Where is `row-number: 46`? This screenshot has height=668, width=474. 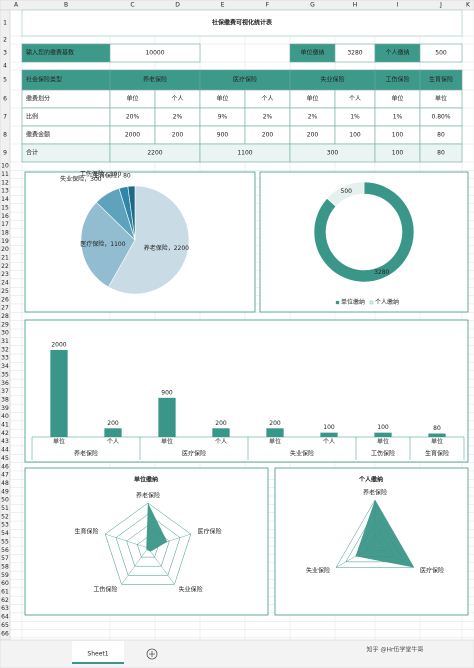
row-number: 46 is located at coordinates (5, 466).